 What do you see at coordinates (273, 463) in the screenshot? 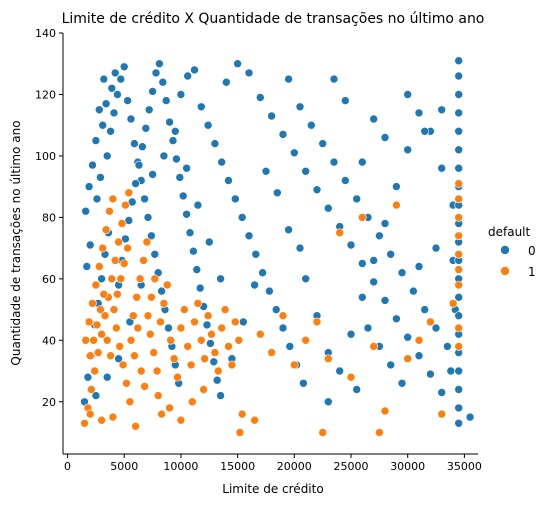
I see `x-ticks: 0 5000 10000 15000 20000 25000 30000 35000` at bounding box center [273, 463].